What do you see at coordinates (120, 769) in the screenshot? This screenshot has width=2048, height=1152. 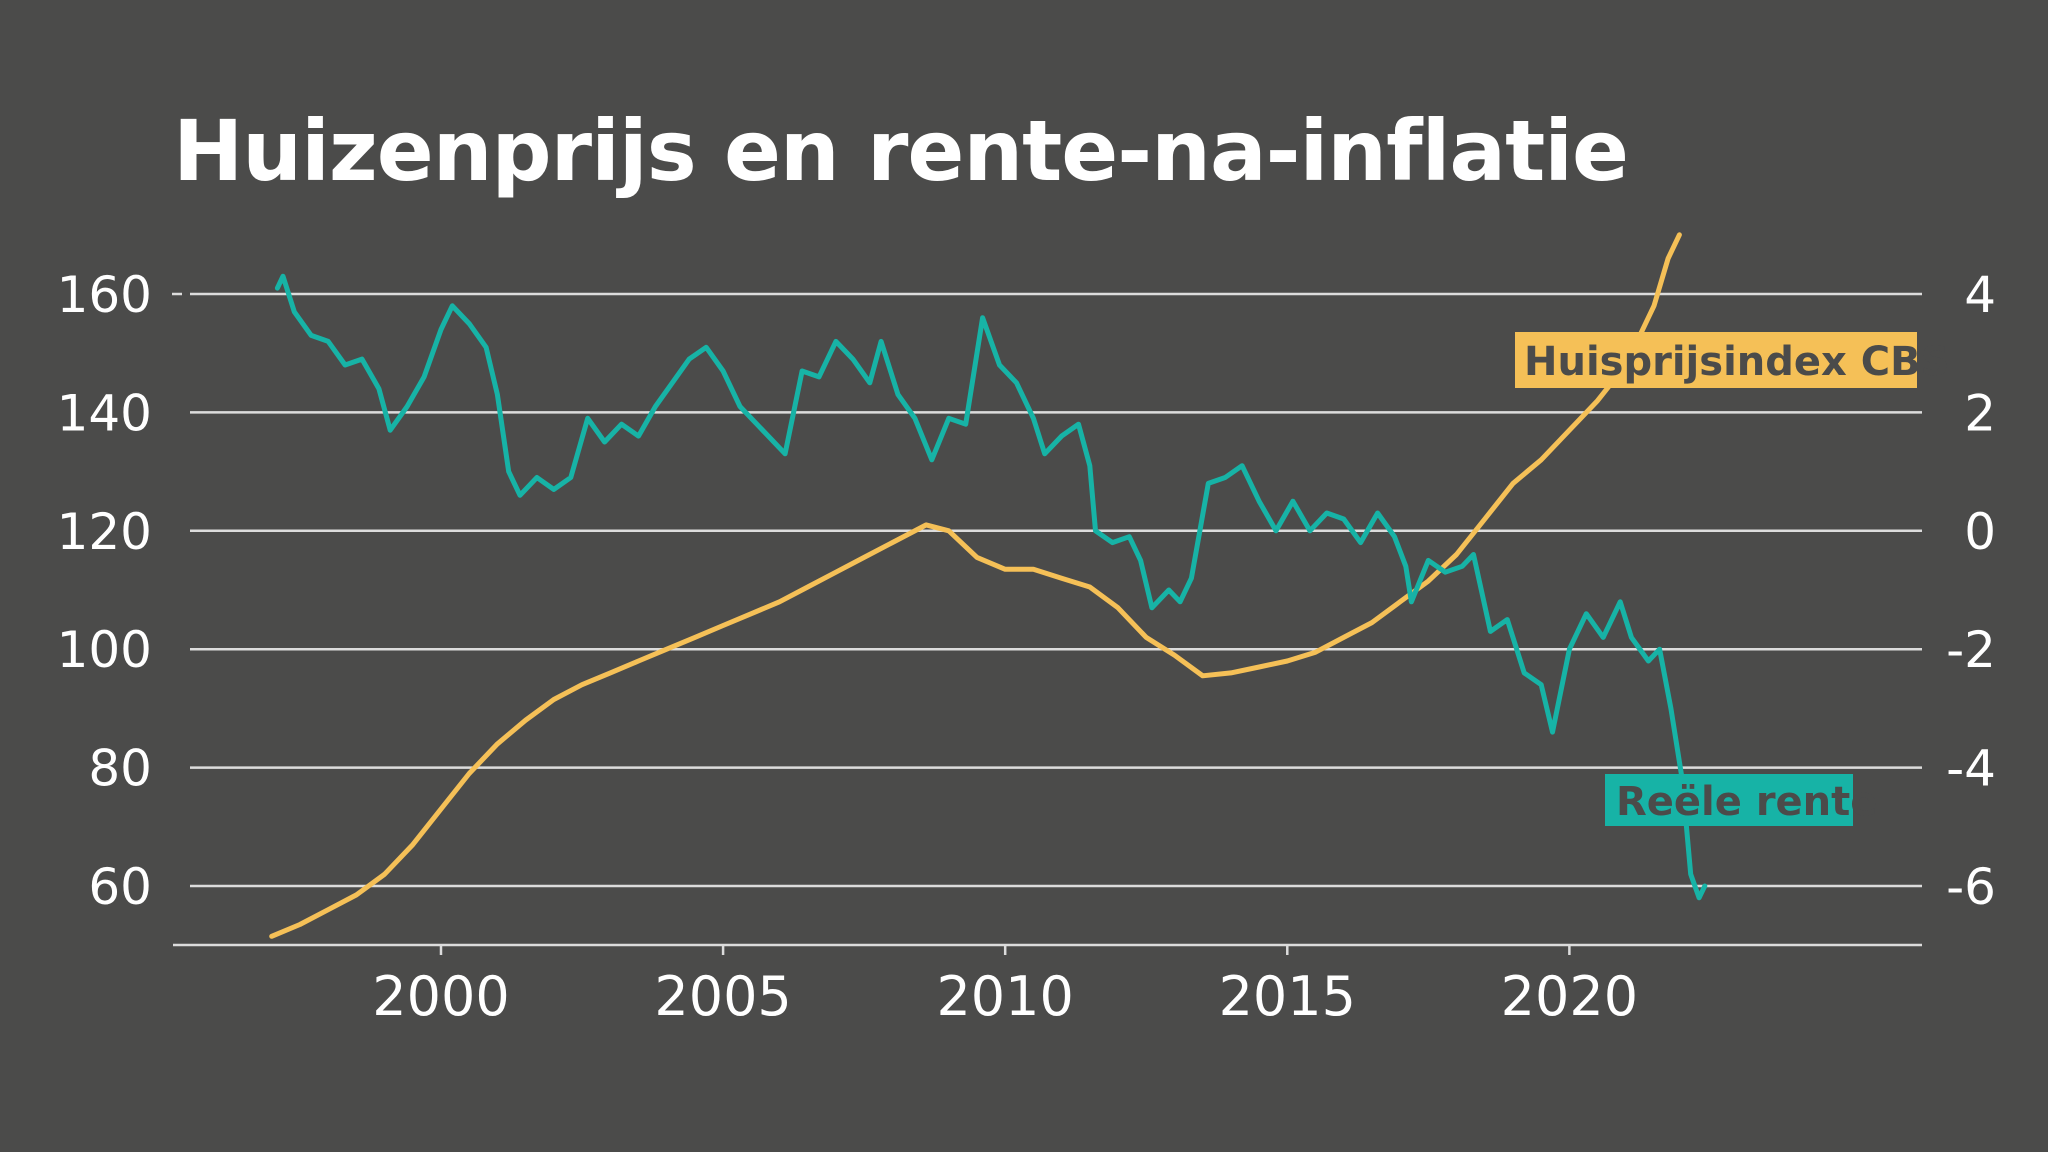 I see `left-tick-label: 80` at bounding box center [120, 769].